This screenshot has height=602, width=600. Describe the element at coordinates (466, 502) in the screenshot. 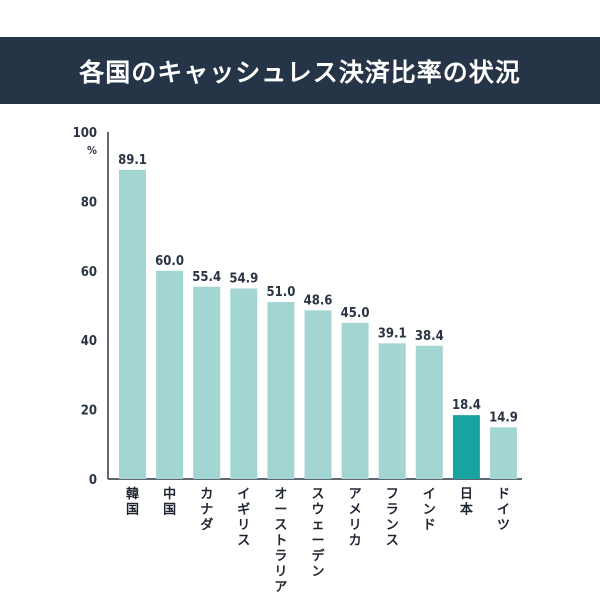

I see `category-label: 日本` at that location.